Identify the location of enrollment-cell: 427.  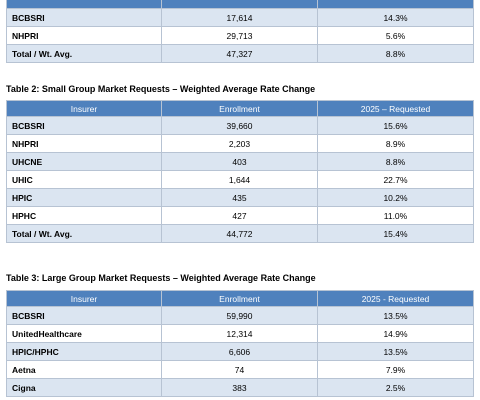
(239, 215).